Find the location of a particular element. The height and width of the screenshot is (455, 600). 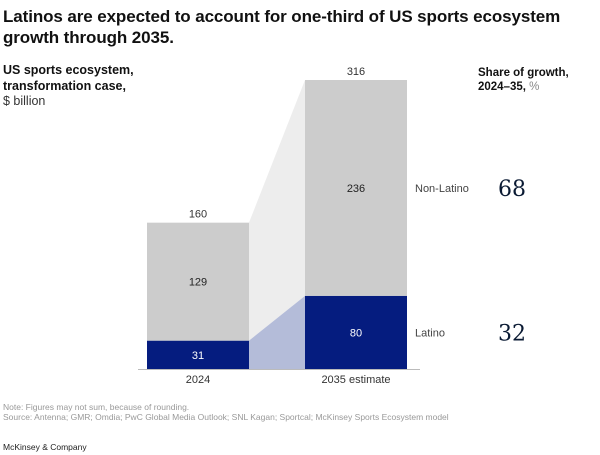

share-value-latino: 32 is located at coordinates (512, 333).